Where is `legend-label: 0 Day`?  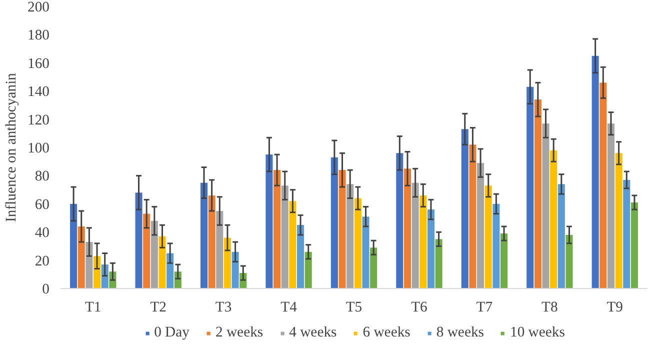 legend-label: 0 Day is located at coordinates (172, 333).